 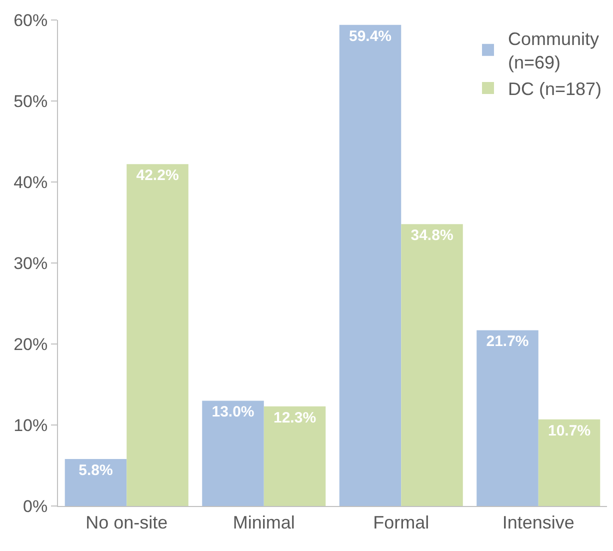 I want to click on data-label: 59.4%, so click(x=370, y=36).